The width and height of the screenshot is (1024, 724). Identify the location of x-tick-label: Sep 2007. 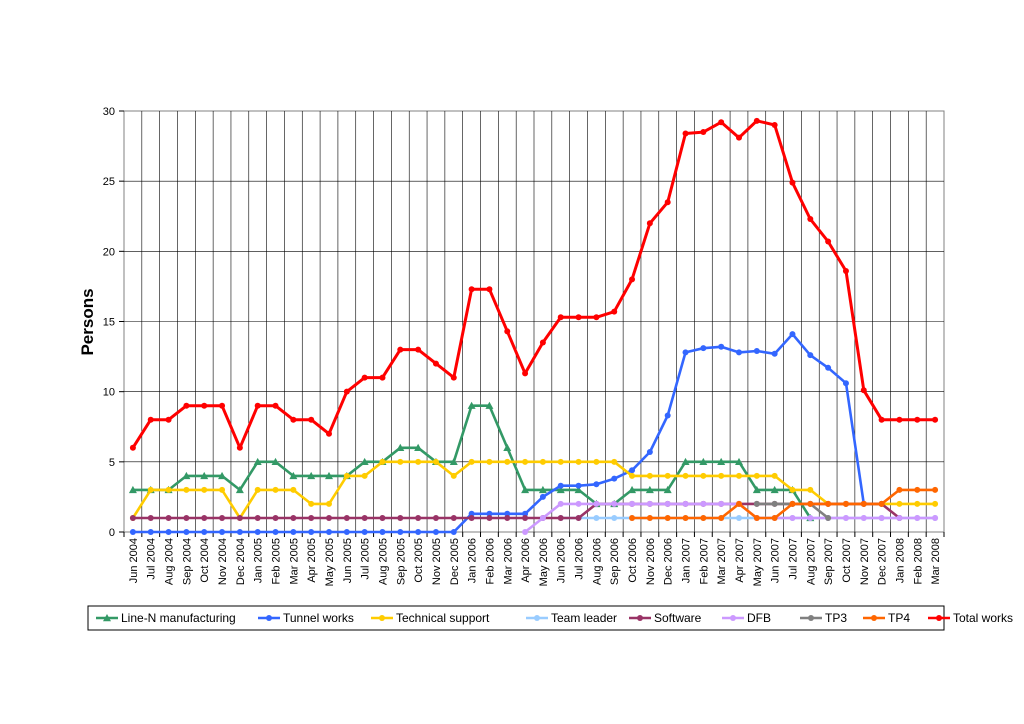
(829, 561).